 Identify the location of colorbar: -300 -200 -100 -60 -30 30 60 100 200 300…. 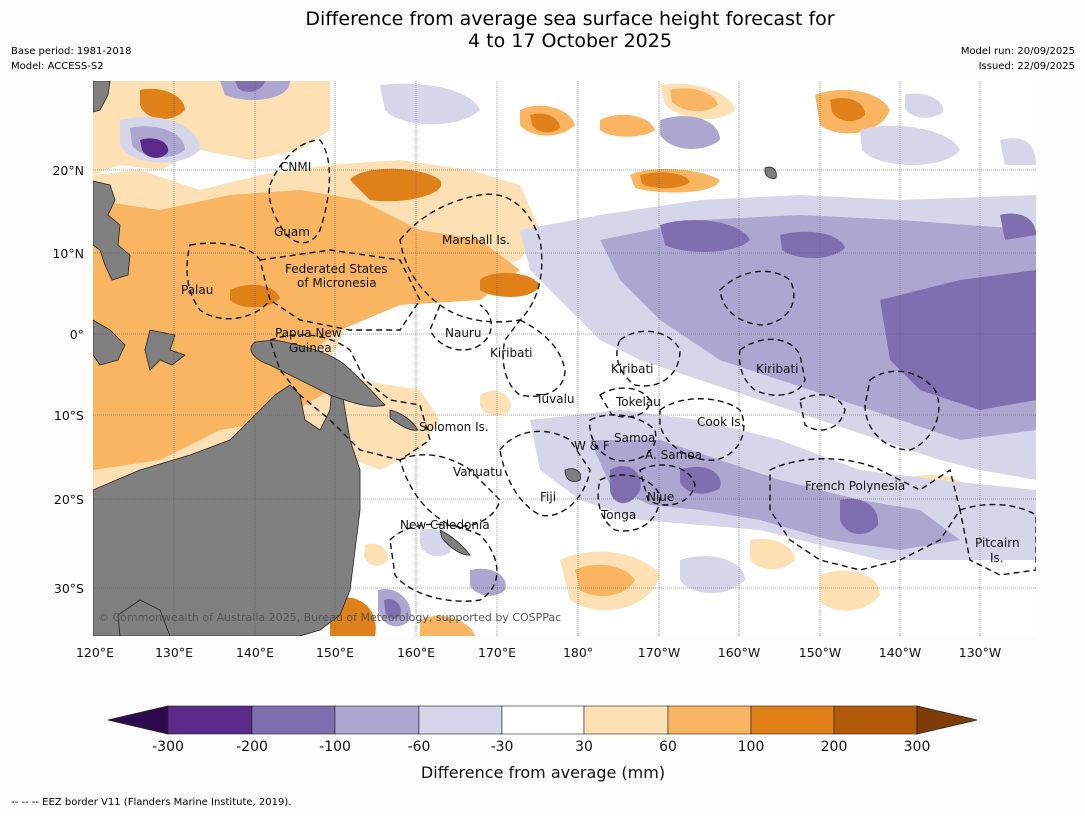
(542, 743).